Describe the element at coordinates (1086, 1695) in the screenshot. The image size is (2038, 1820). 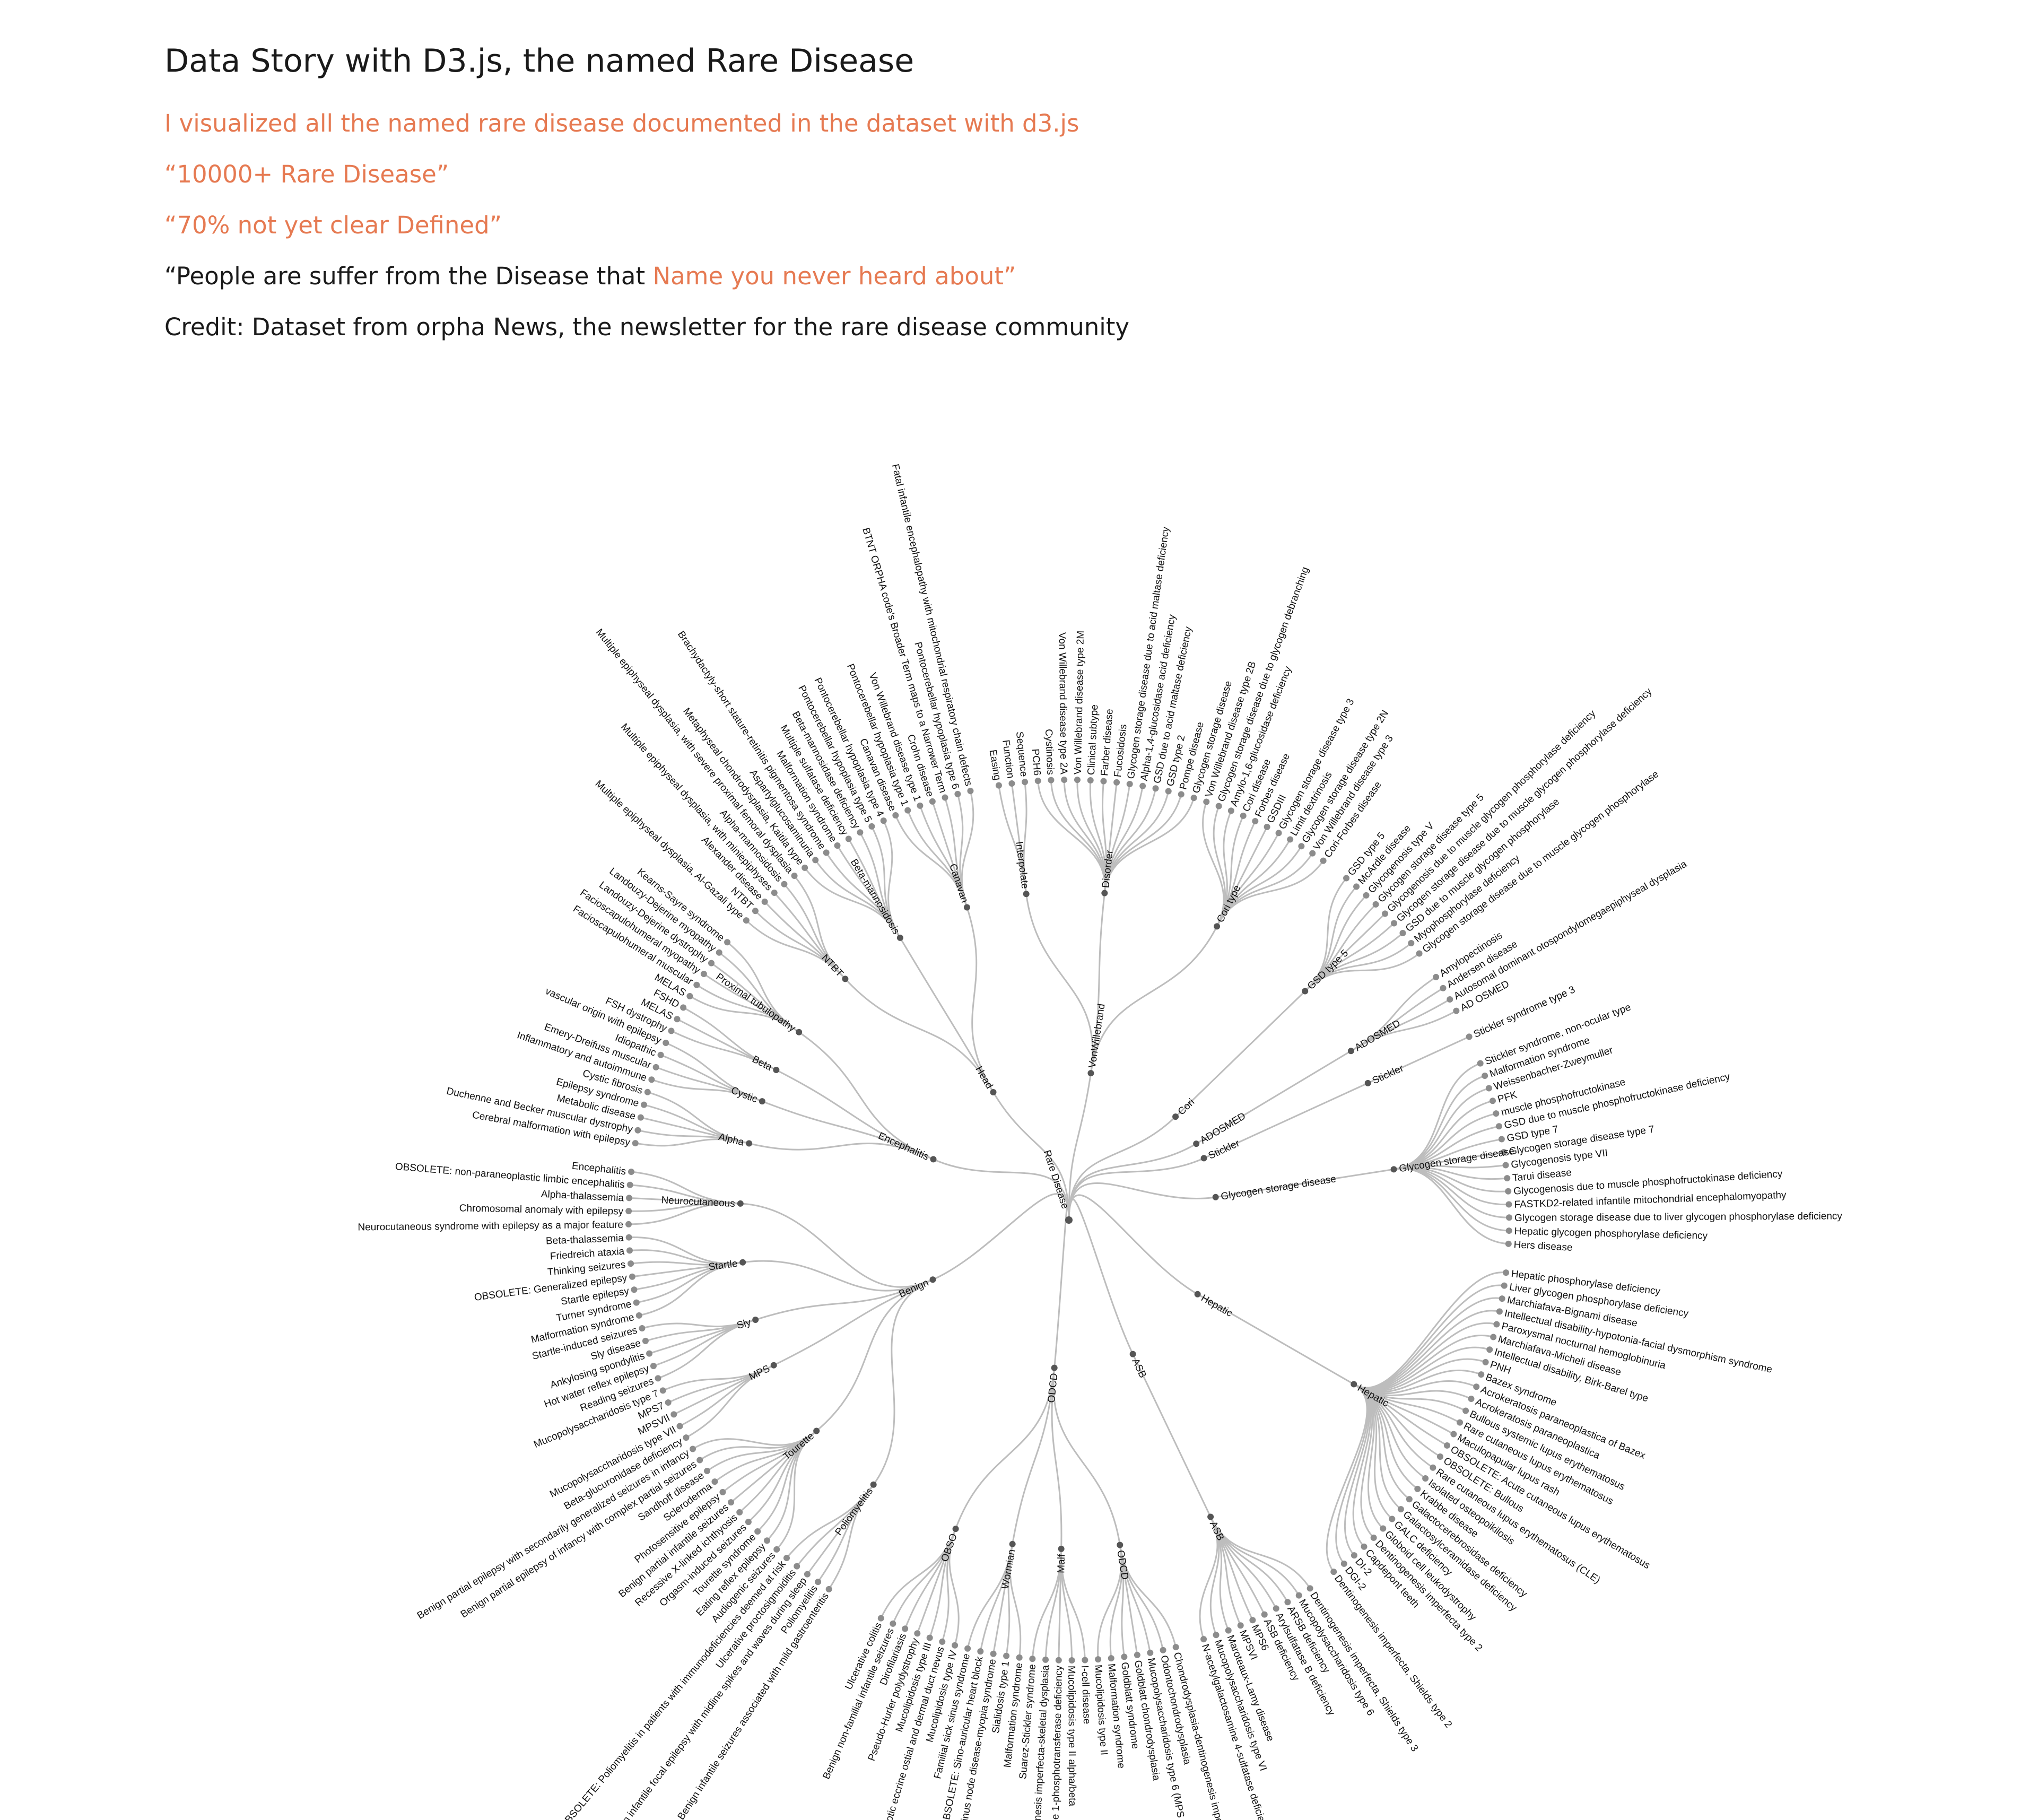
I see `leaf-label: I-cell disease` at that location.